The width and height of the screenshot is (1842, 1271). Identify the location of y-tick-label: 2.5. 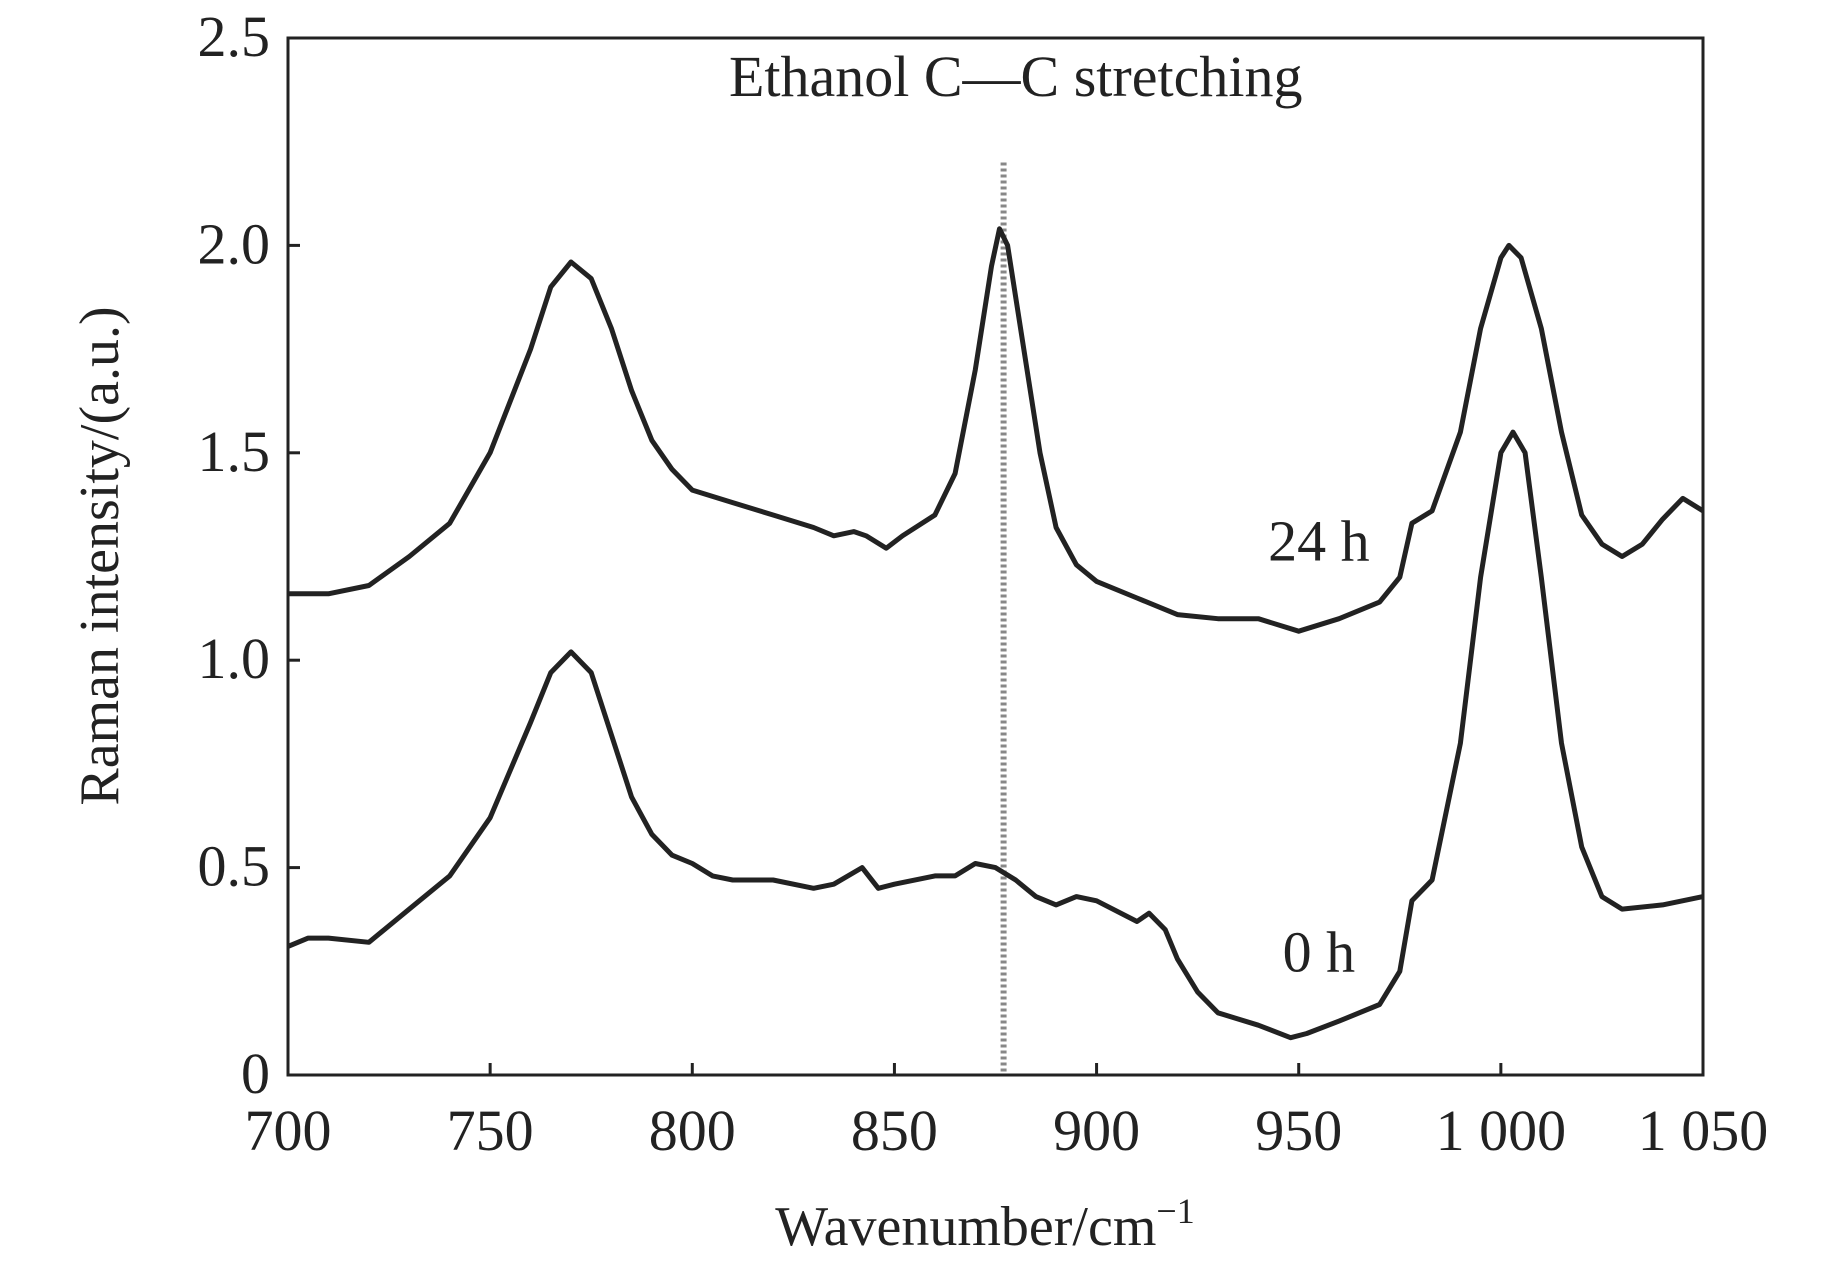
(234, 36).